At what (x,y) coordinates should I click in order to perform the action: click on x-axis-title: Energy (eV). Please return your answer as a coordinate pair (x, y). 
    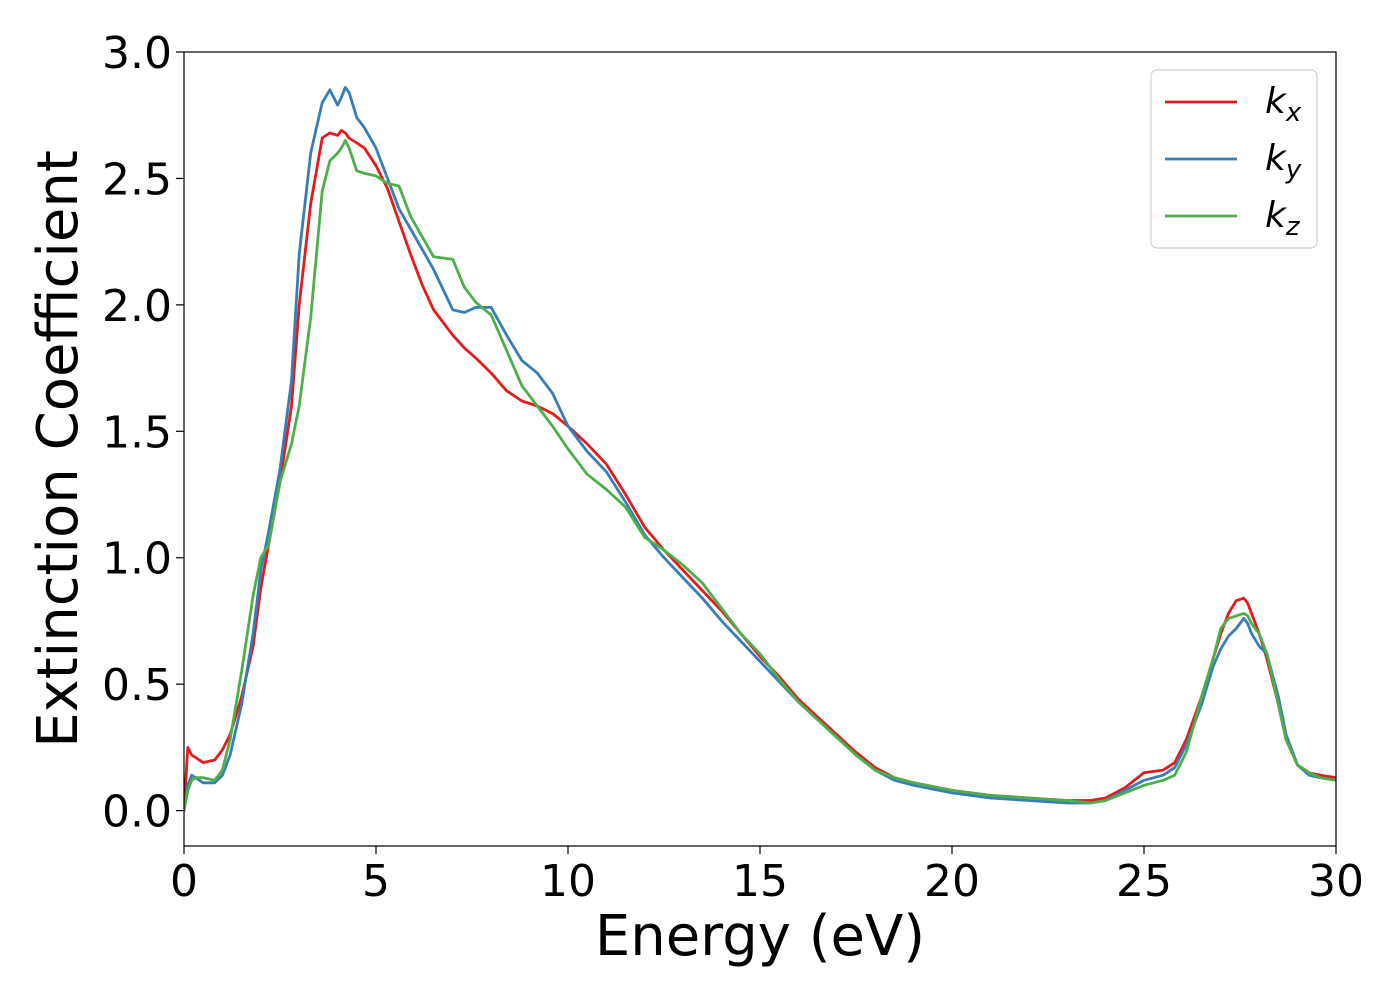
    Looking at the image, I should click on (760, 936).